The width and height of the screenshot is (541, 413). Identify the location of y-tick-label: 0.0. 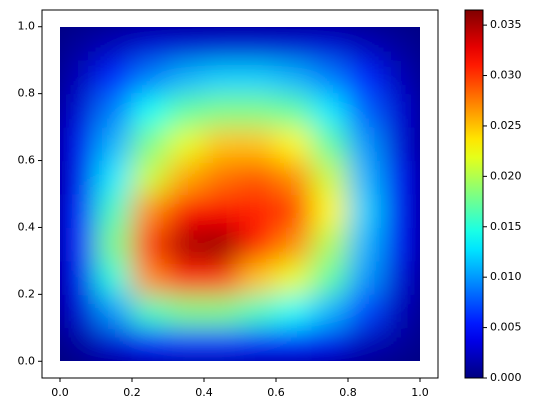
(27, 360).